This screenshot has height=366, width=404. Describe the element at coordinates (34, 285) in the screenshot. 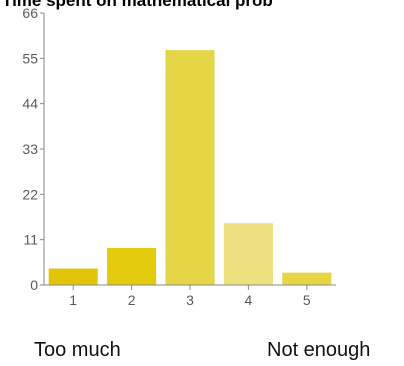

I see `y-tick-label: 0` at that location.